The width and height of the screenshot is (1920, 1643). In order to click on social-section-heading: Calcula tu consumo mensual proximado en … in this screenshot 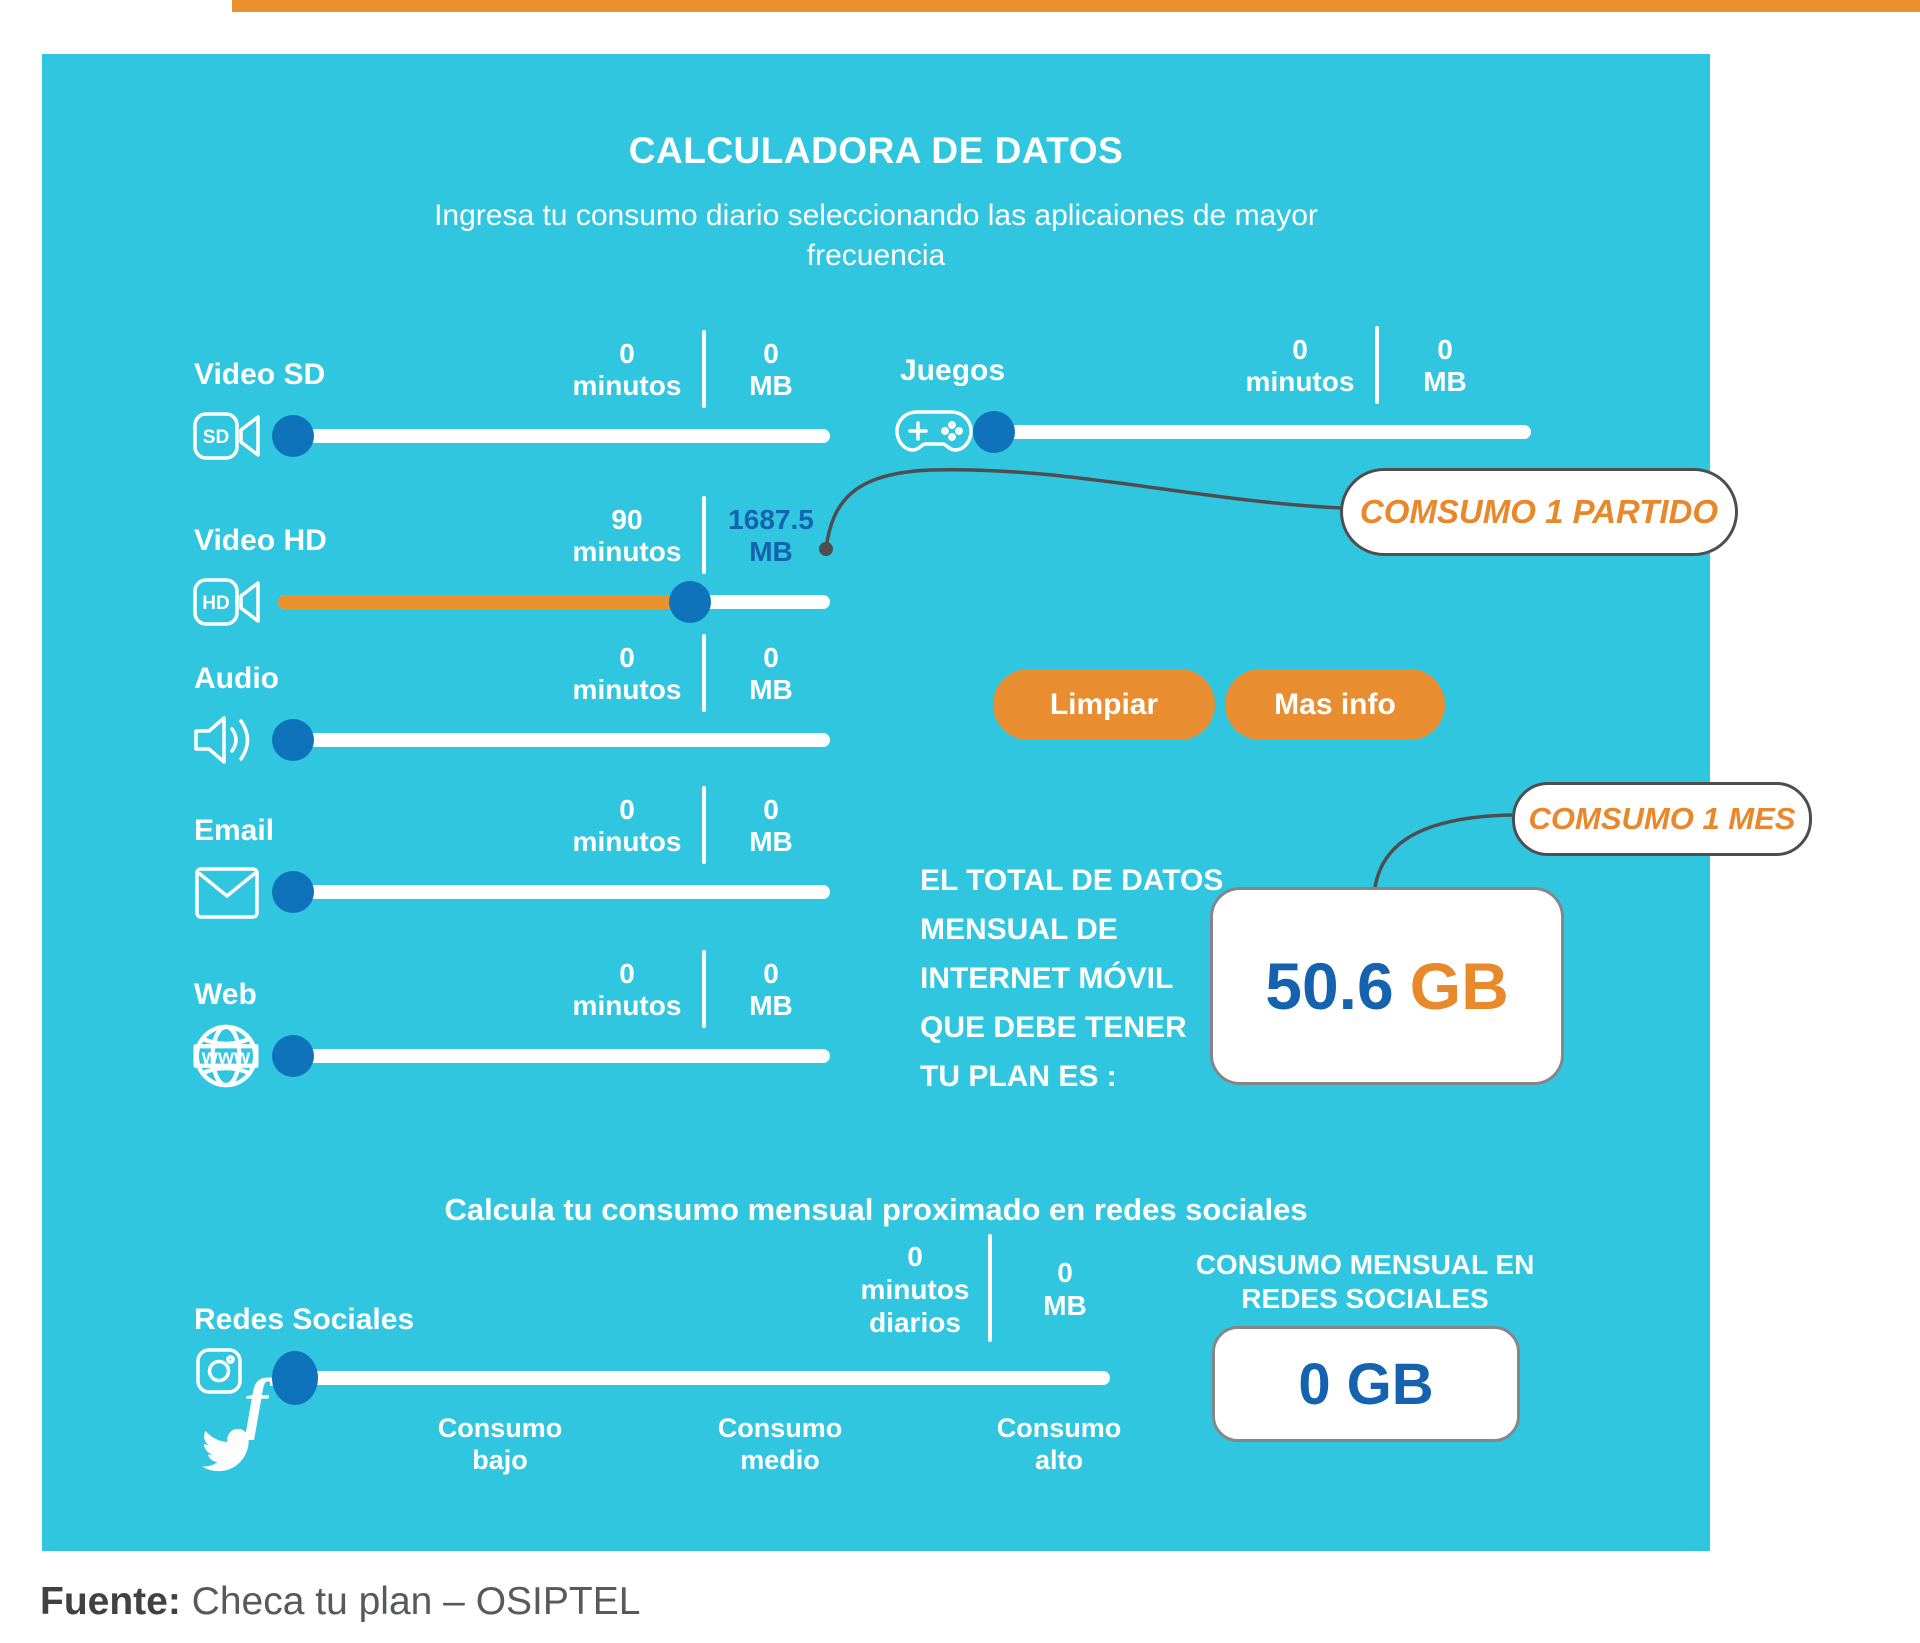, I will do `click(876, 1209)`.